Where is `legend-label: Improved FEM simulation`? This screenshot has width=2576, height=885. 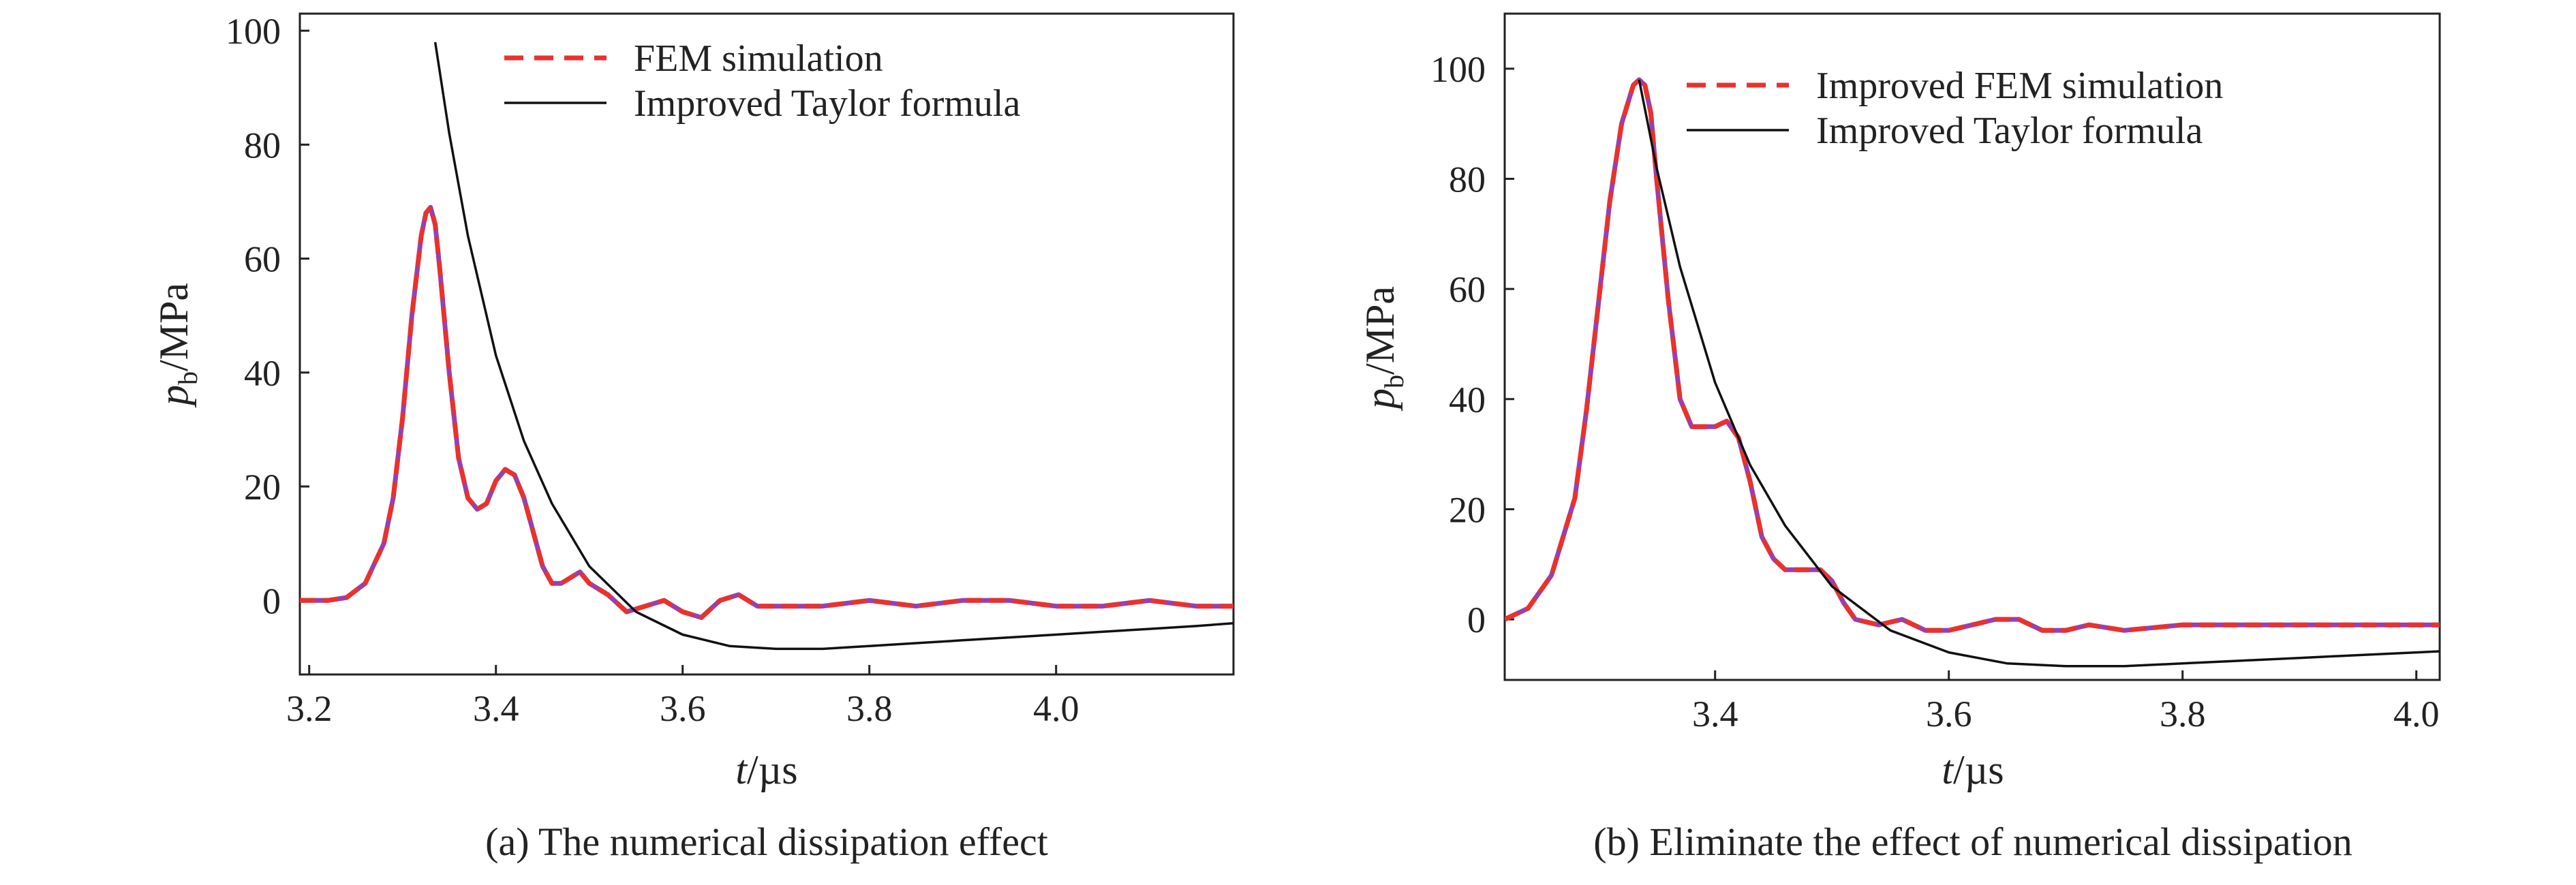
legend-label: Improved FEM simulation is located at coordinates (2019, 86).